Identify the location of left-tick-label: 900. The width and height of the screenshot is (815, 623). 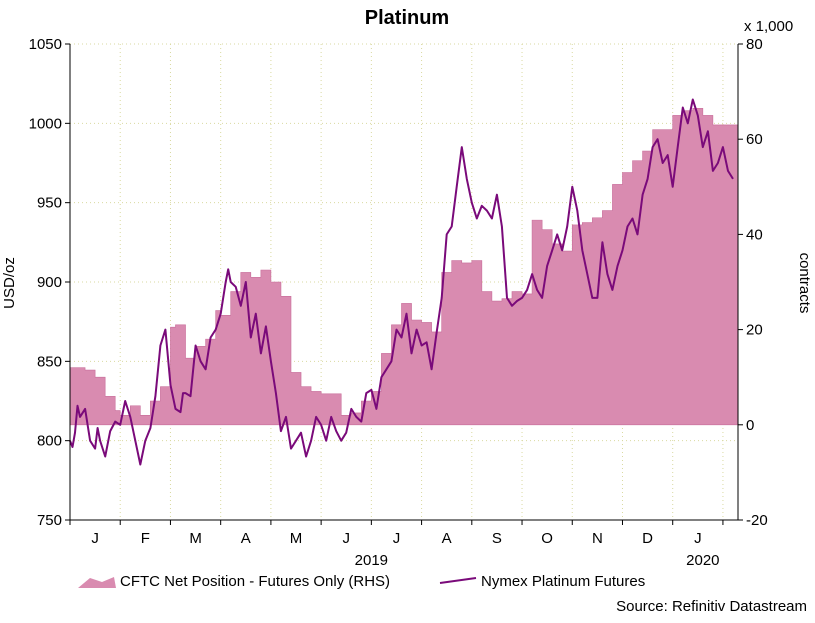
(49, 282).